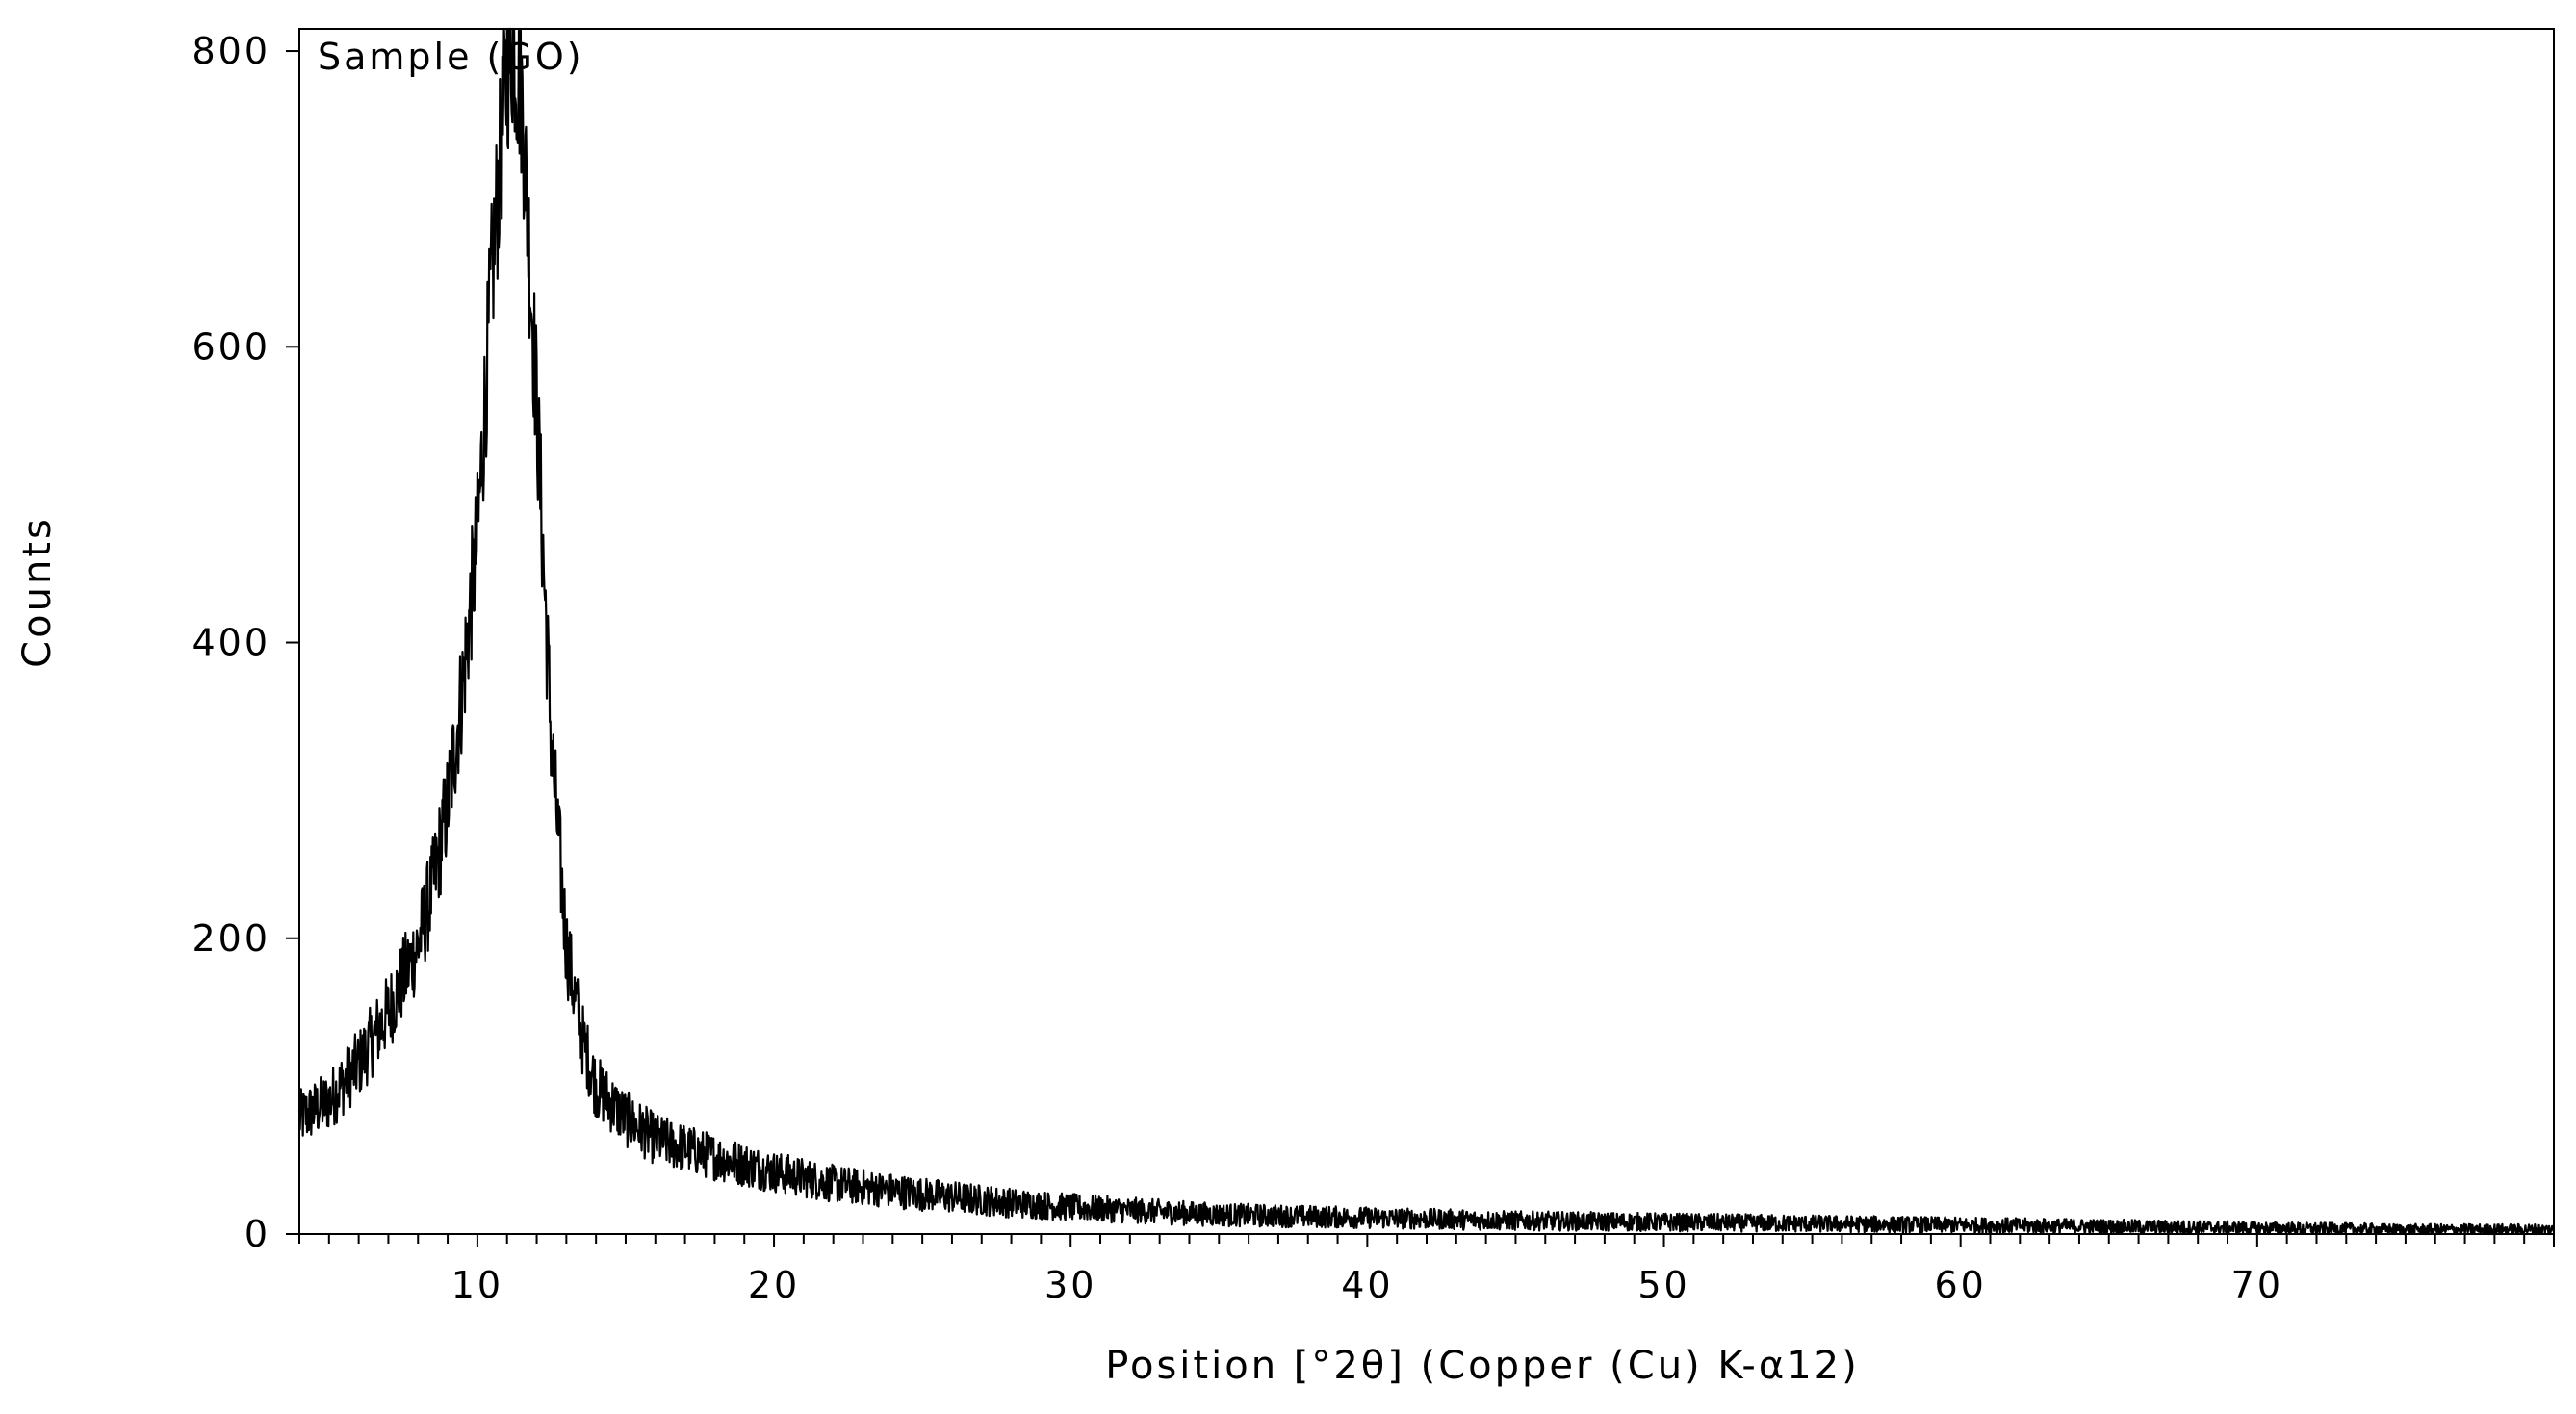 This screenshot has height=1414, width=2576. What do you see at coordinates (1961, 1285) in the screenshot?
I see `x-tick-label: 60` at bounding box center [1961, 1285].